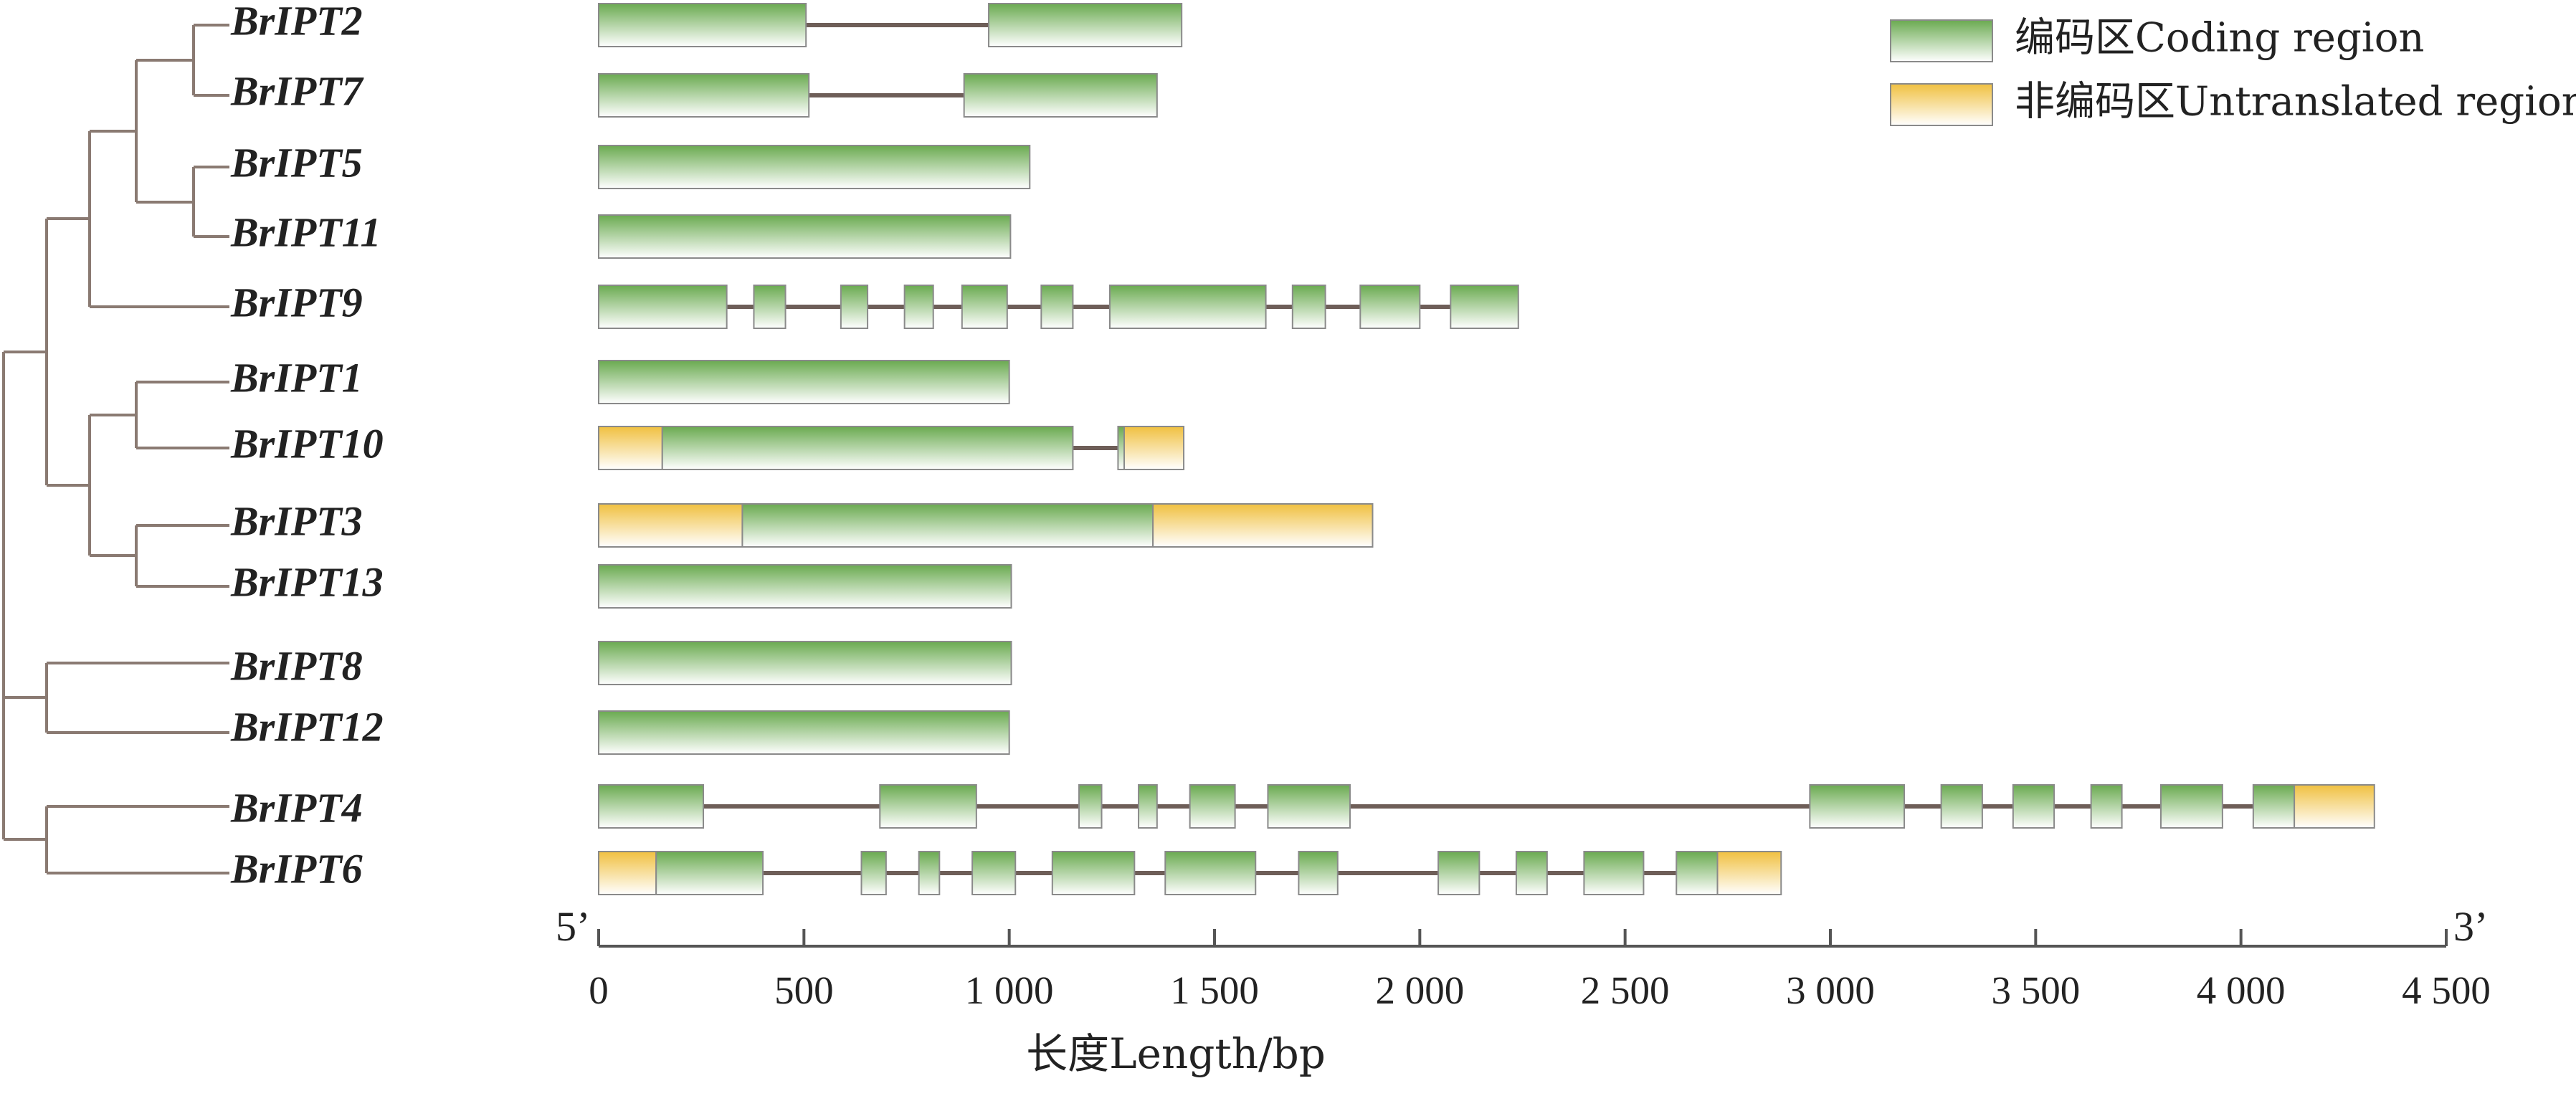 This screenshot has width=2576, height=1101. What do you see at coordinates (804, 990) in the screenshot?
I see `axis-tick-label: 500` at bounding box center [804, 990].